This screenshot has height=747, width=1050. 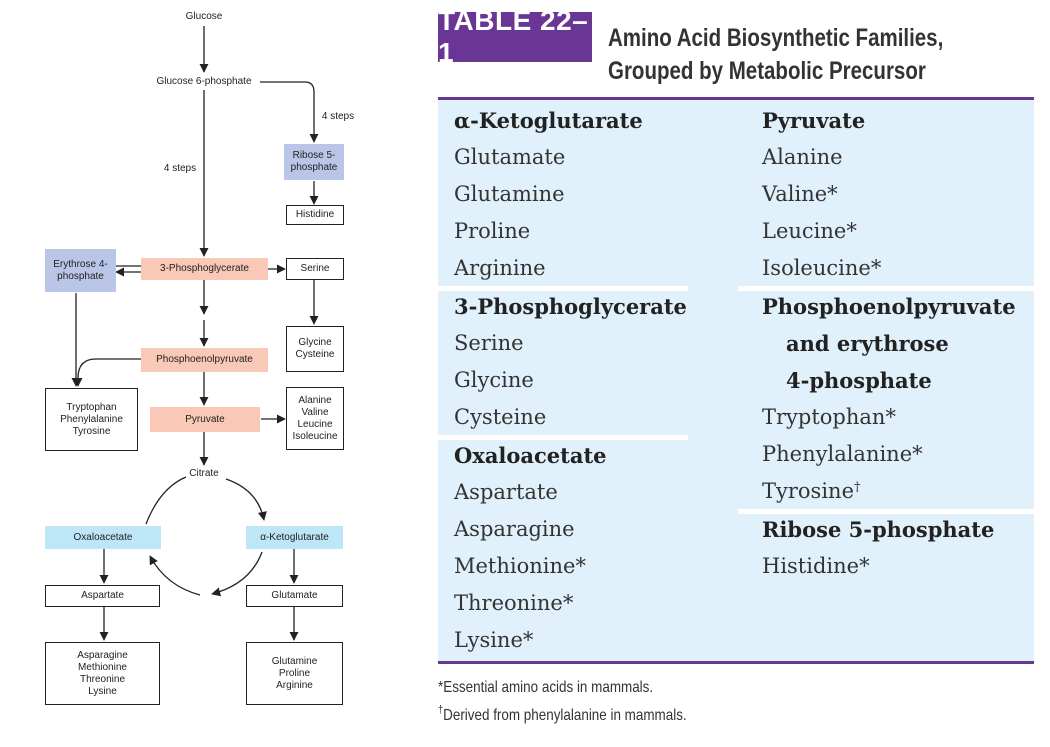 I want to click on table-cell: Cysteine, so click(x=500, y=417).